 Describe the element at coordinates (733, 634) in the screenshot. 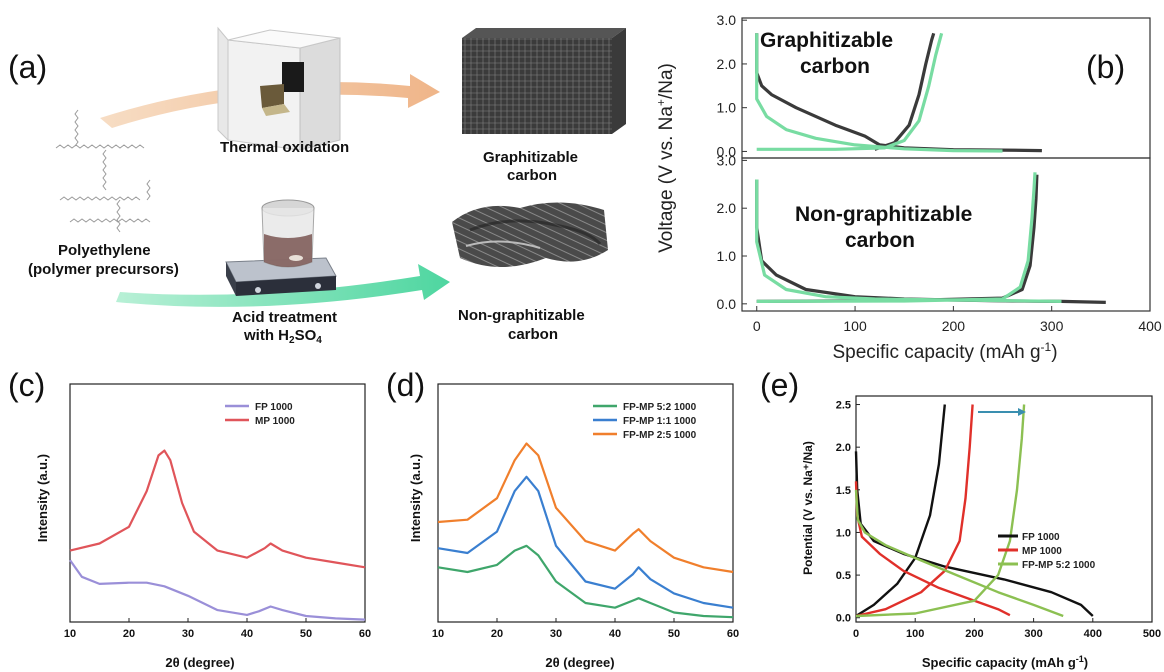

I see `panel-d-xtick-label: 60` at that location.